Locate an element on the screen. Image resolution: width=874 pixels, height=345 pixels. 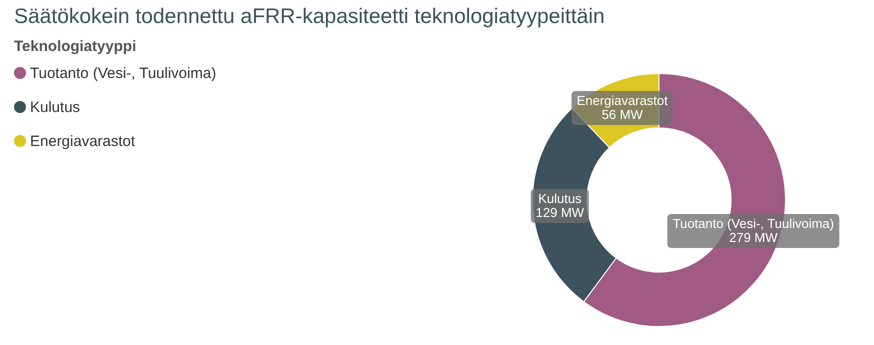
legend-label: Energiavarastot is located at coordinates (83, 141).